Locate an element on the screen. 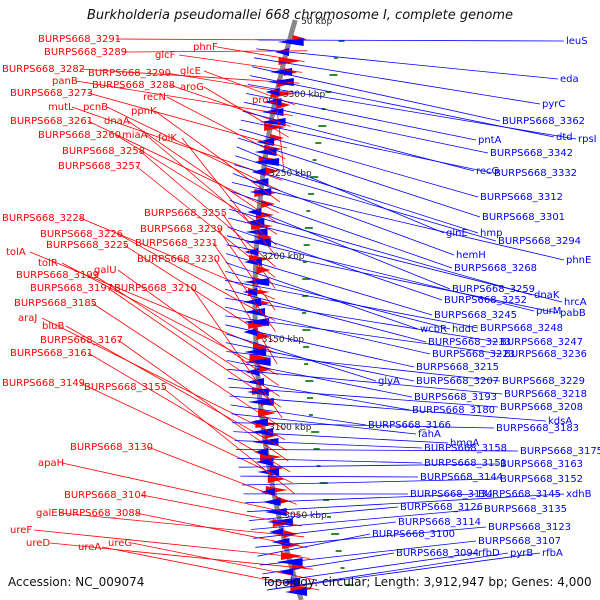 The image size is (600, 600). reverse-gene-label: BURPS668_3207 is located at coordinates (457, 381).